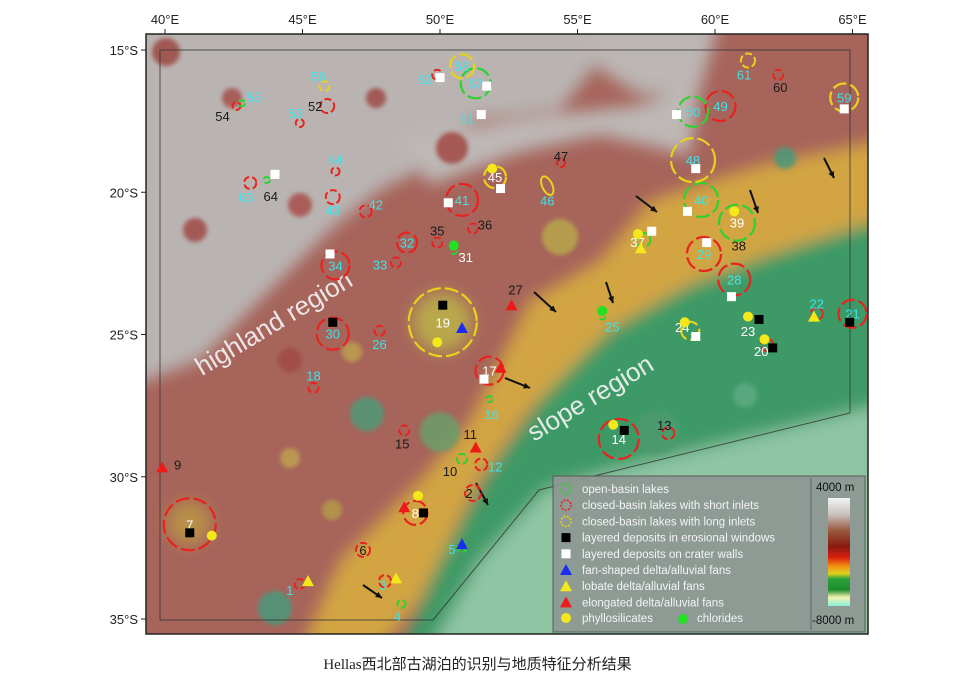 The width and height of the screenshot is (955, 690). What do you see at coordinates (668, 522) in the screenshot?
I see `legend-label: closed-basin lakes with long inlets` at bounding box center [668, 522].